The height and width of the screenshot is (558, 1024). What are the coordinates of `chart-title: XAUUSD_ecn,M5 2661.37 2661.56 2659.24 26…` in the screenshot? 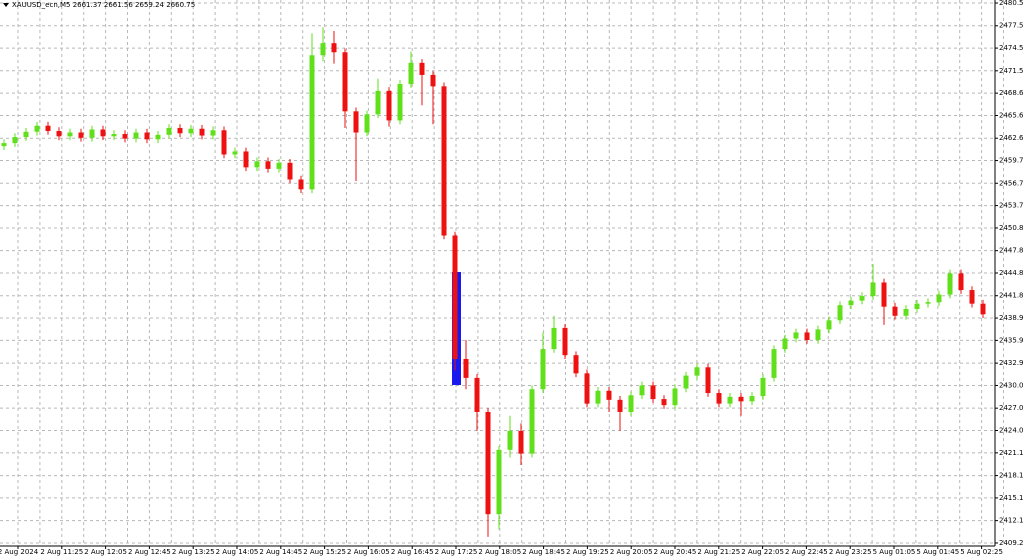 It's located at (103, 5).